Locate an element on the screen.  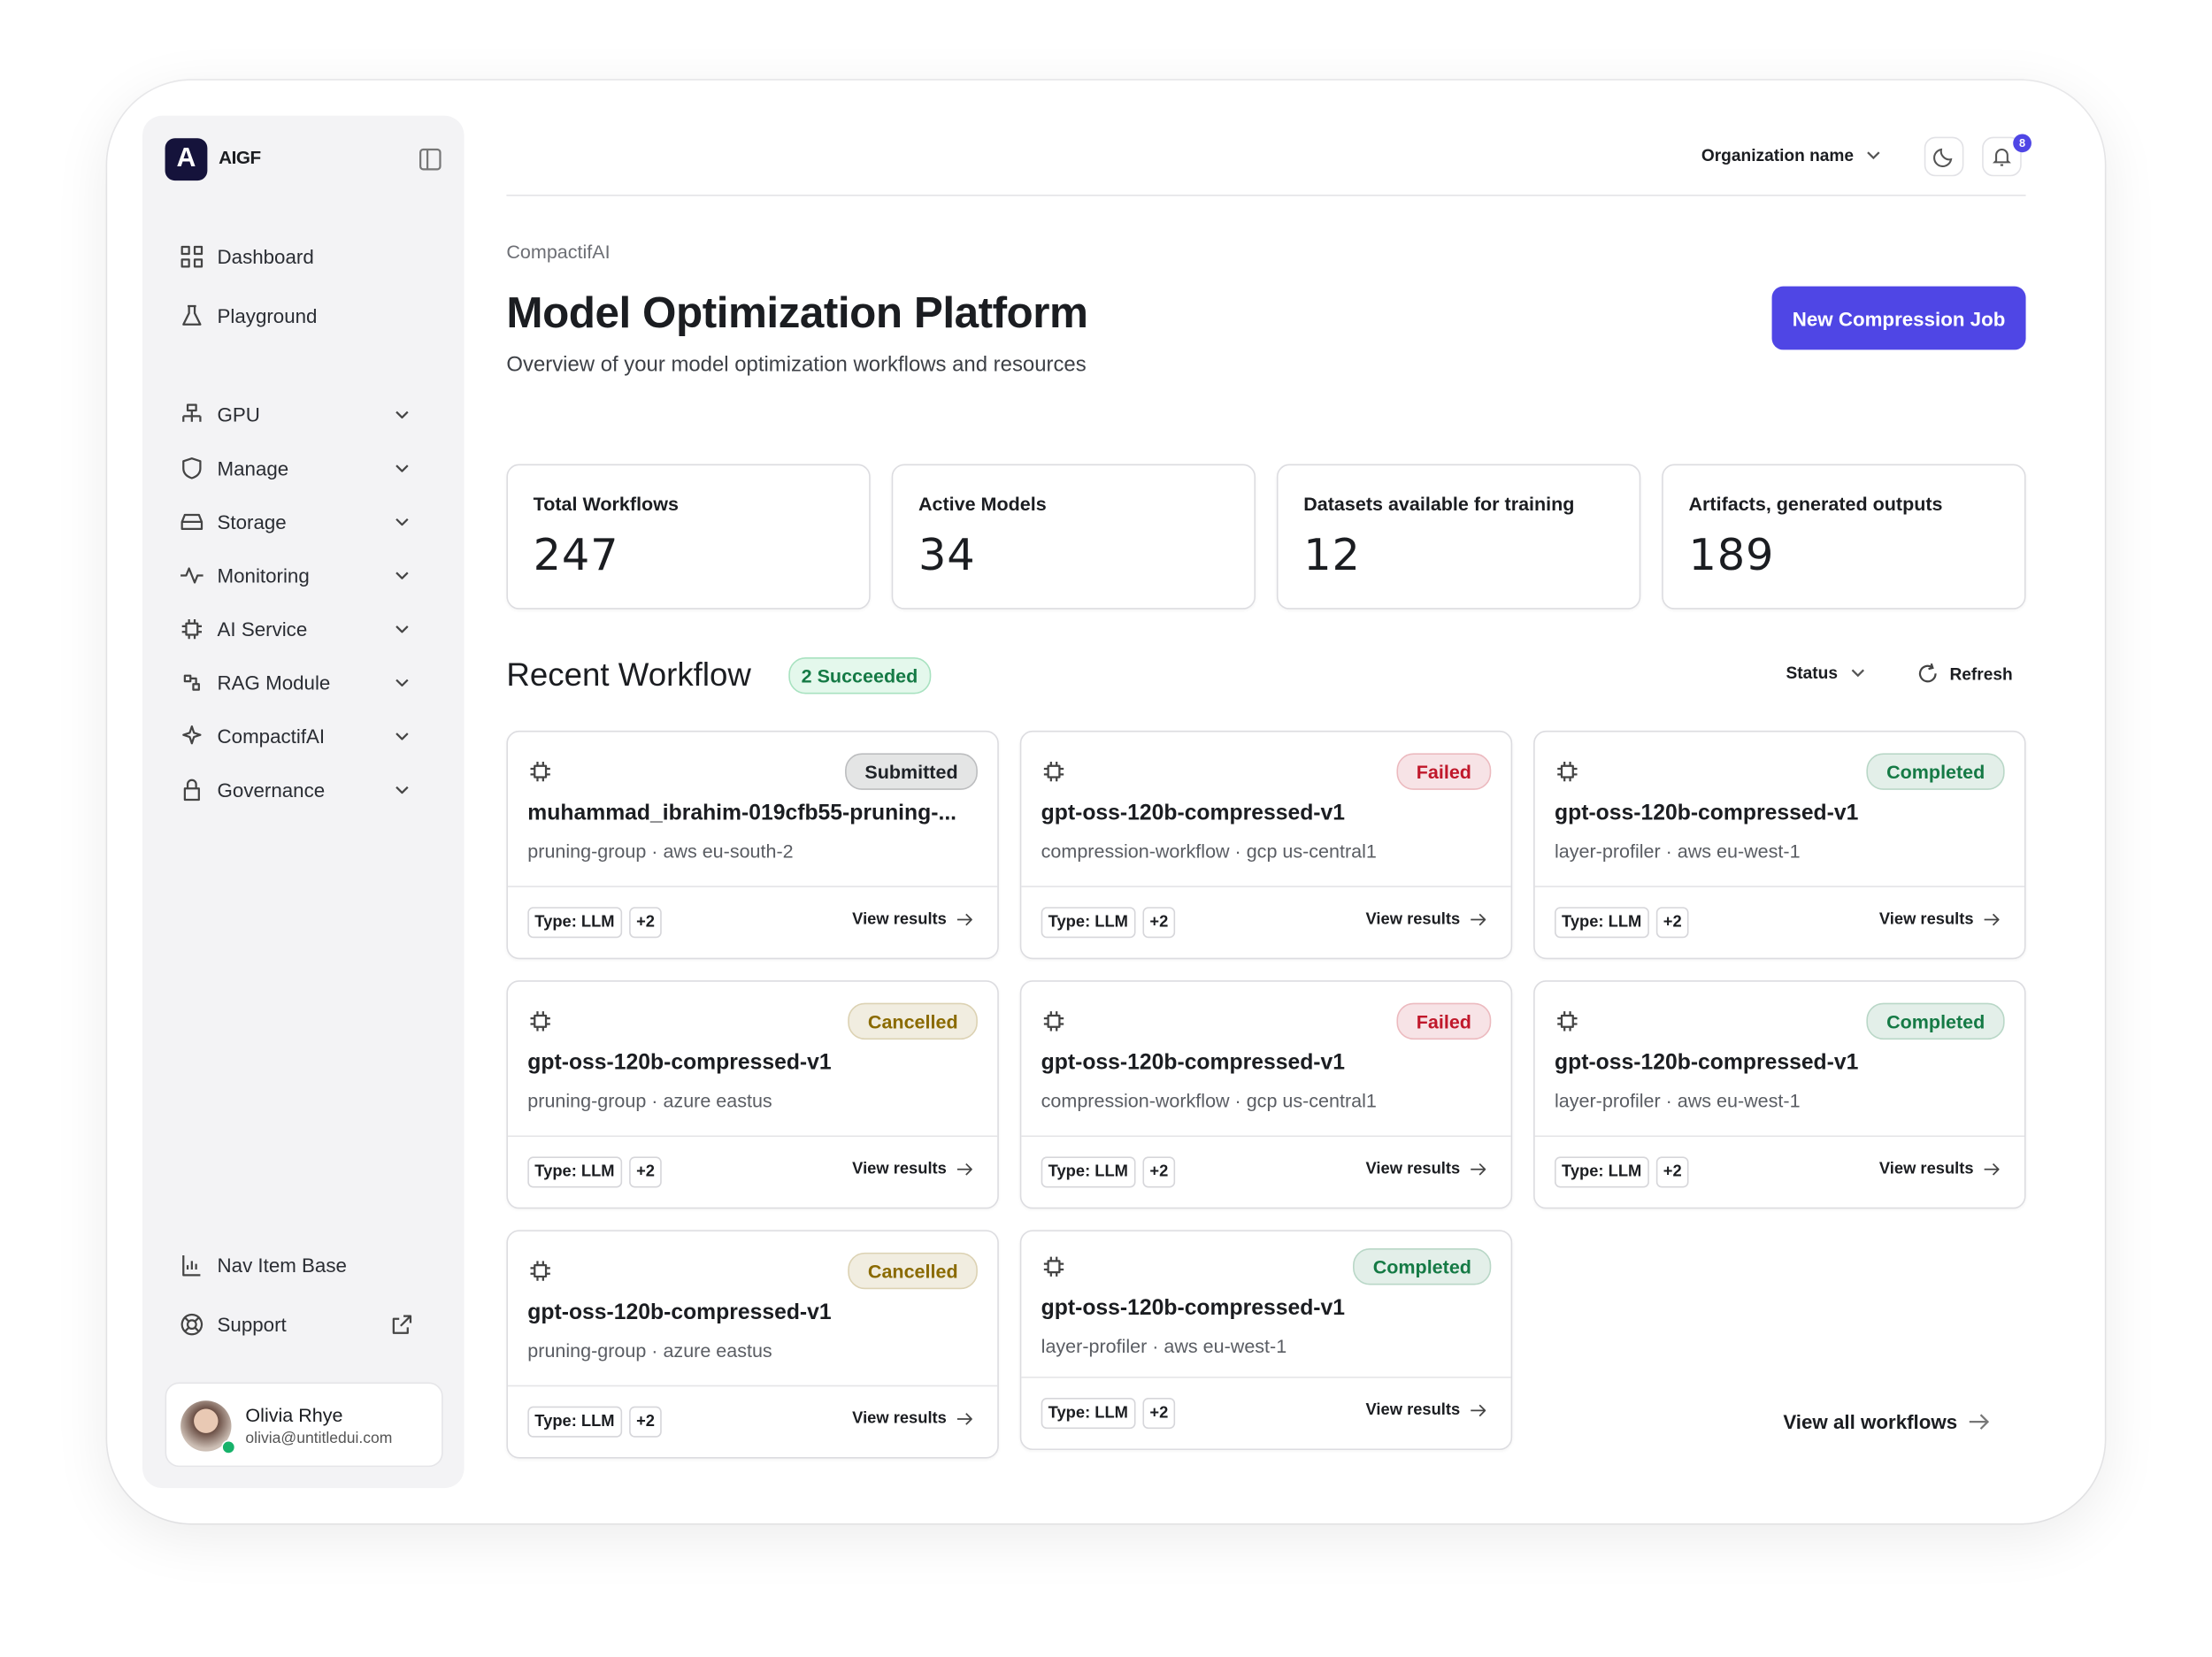
logo: A is located at coordinates (187, 159).